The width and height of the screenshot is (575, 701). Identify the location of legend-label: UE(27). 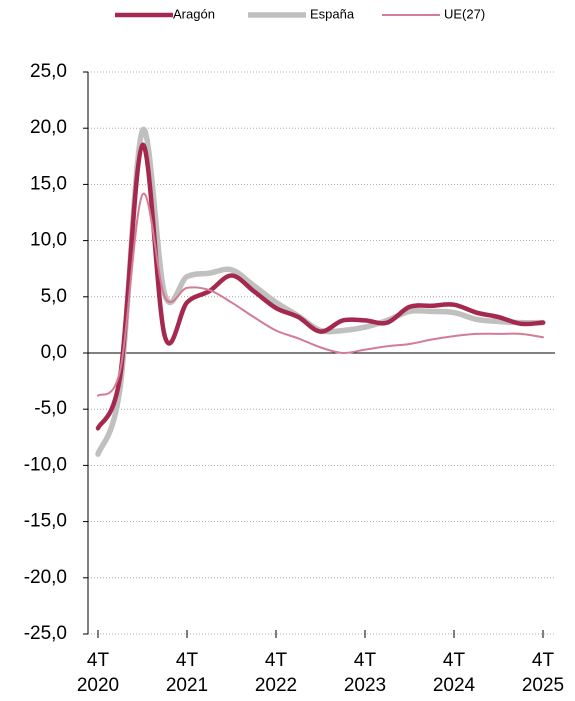
(464, 13).